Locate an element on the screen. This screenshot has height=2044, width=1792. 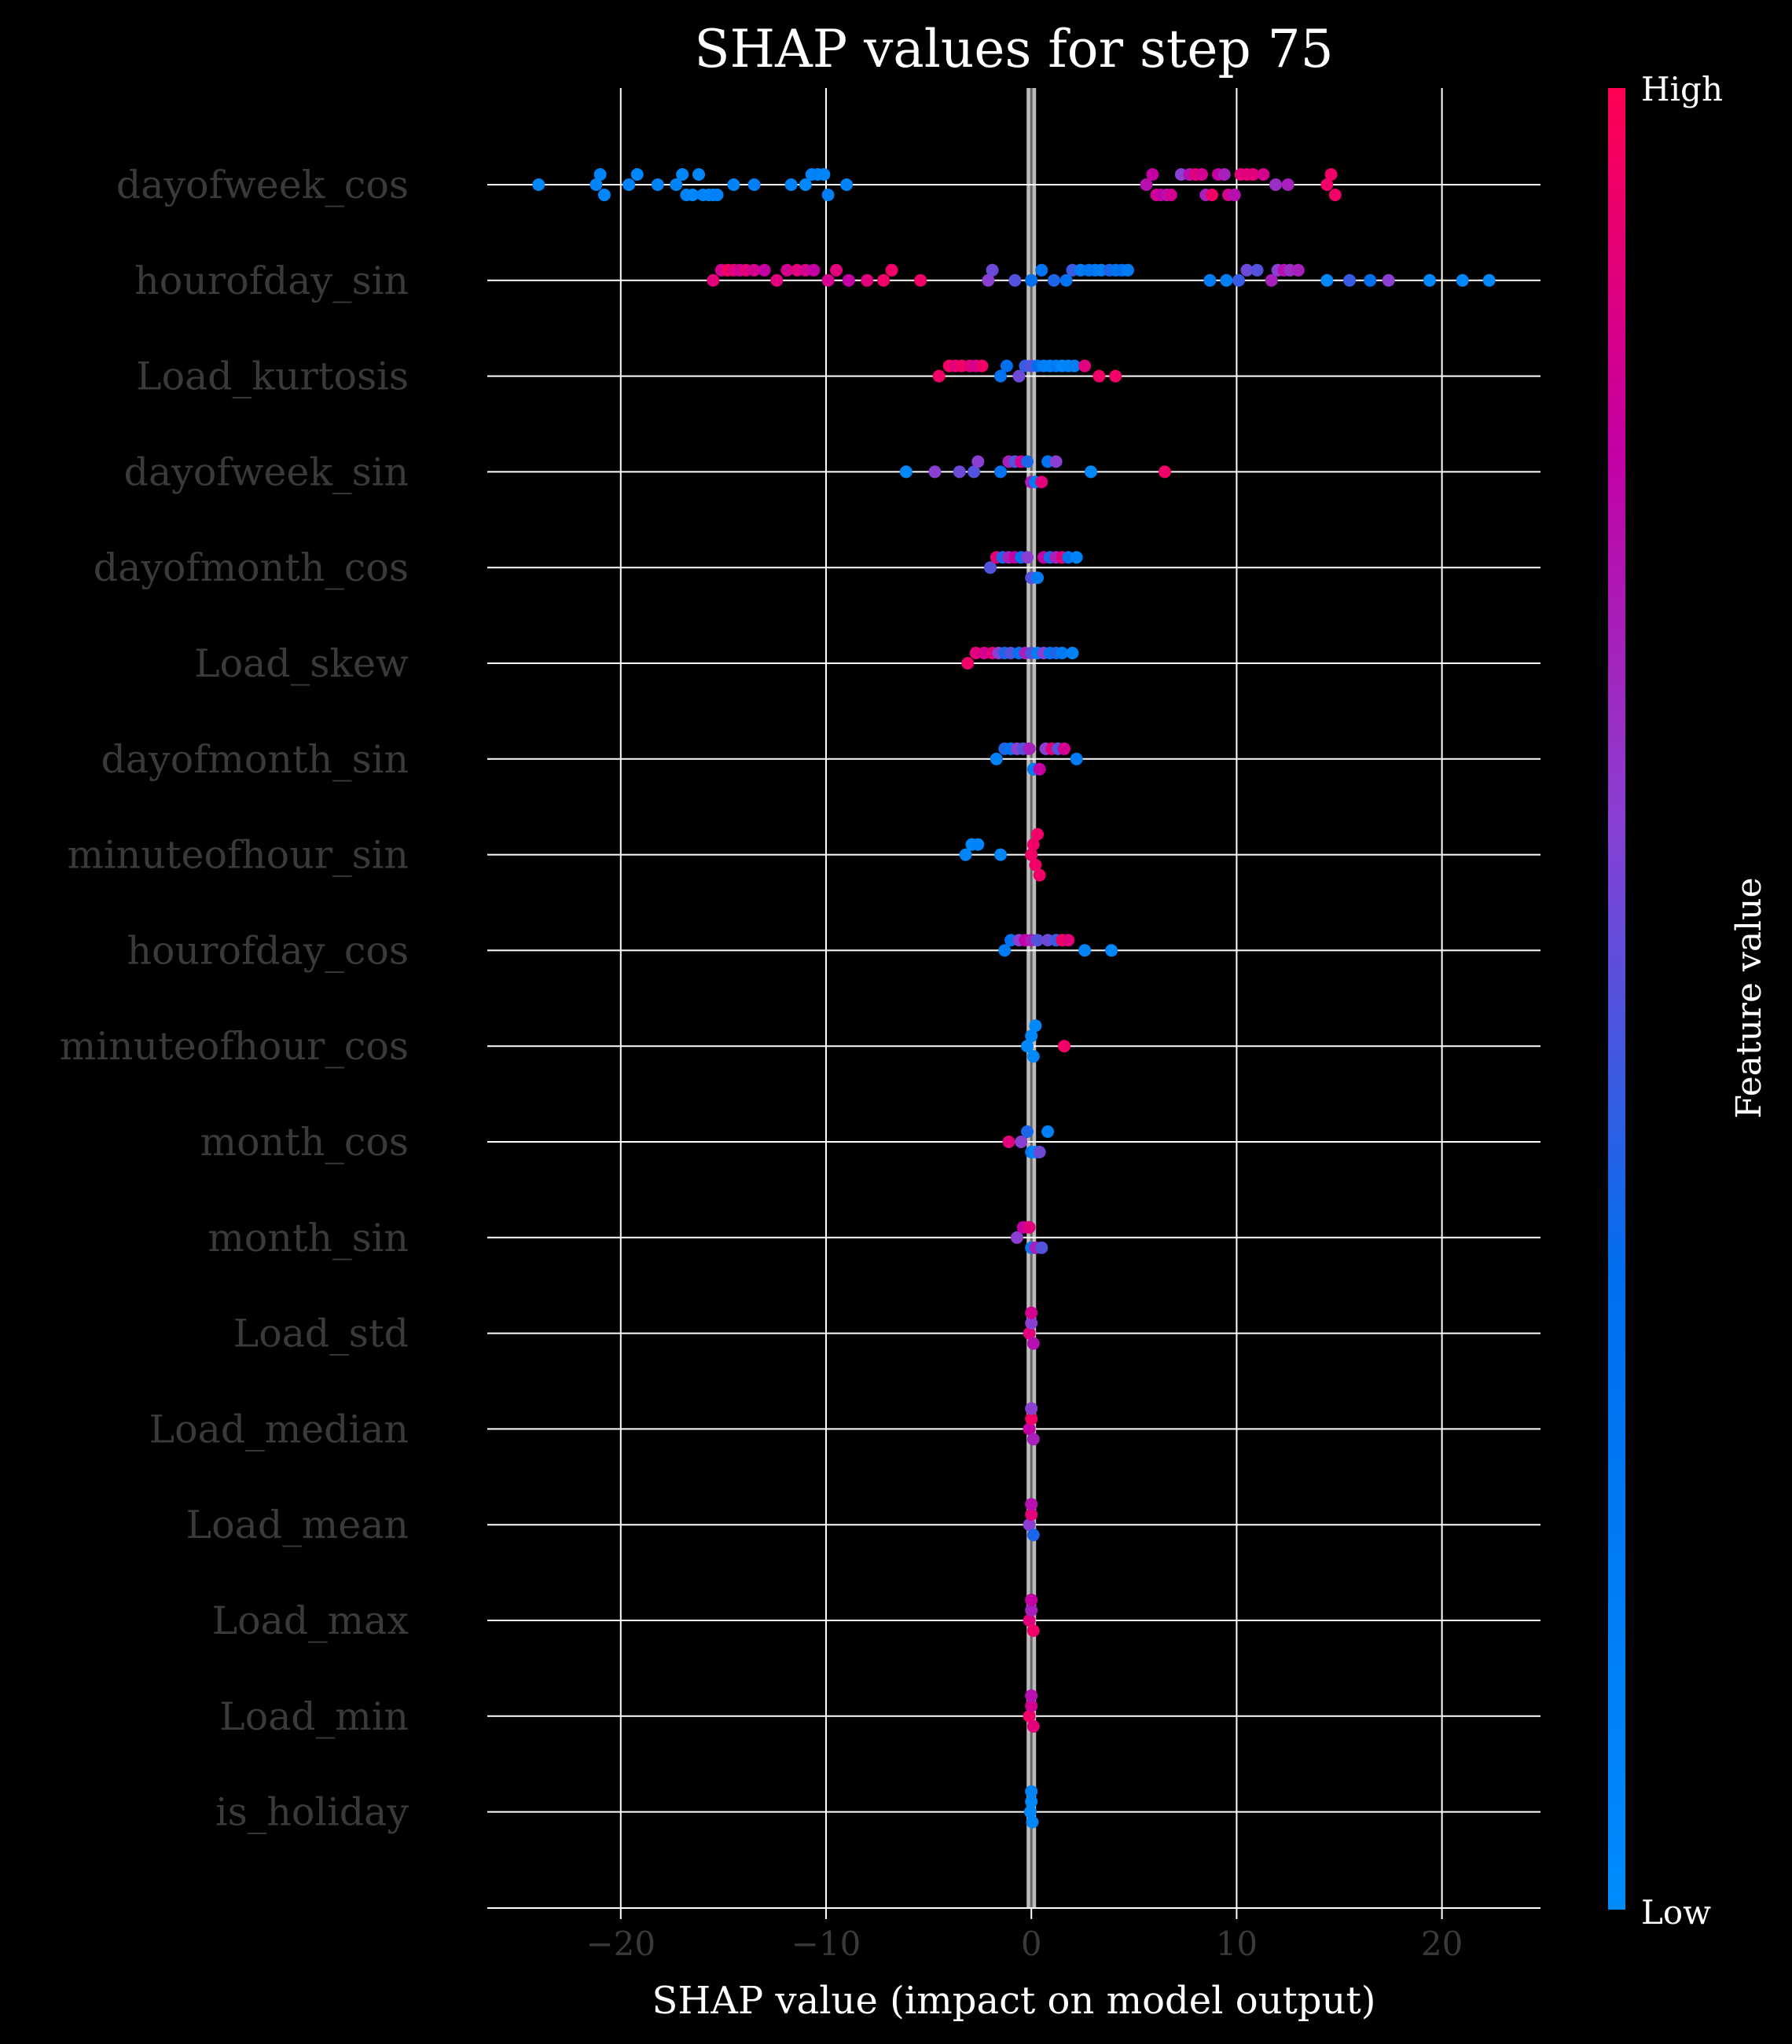
feature-label: dayofweek_sin is located at coordinates (266, 472).